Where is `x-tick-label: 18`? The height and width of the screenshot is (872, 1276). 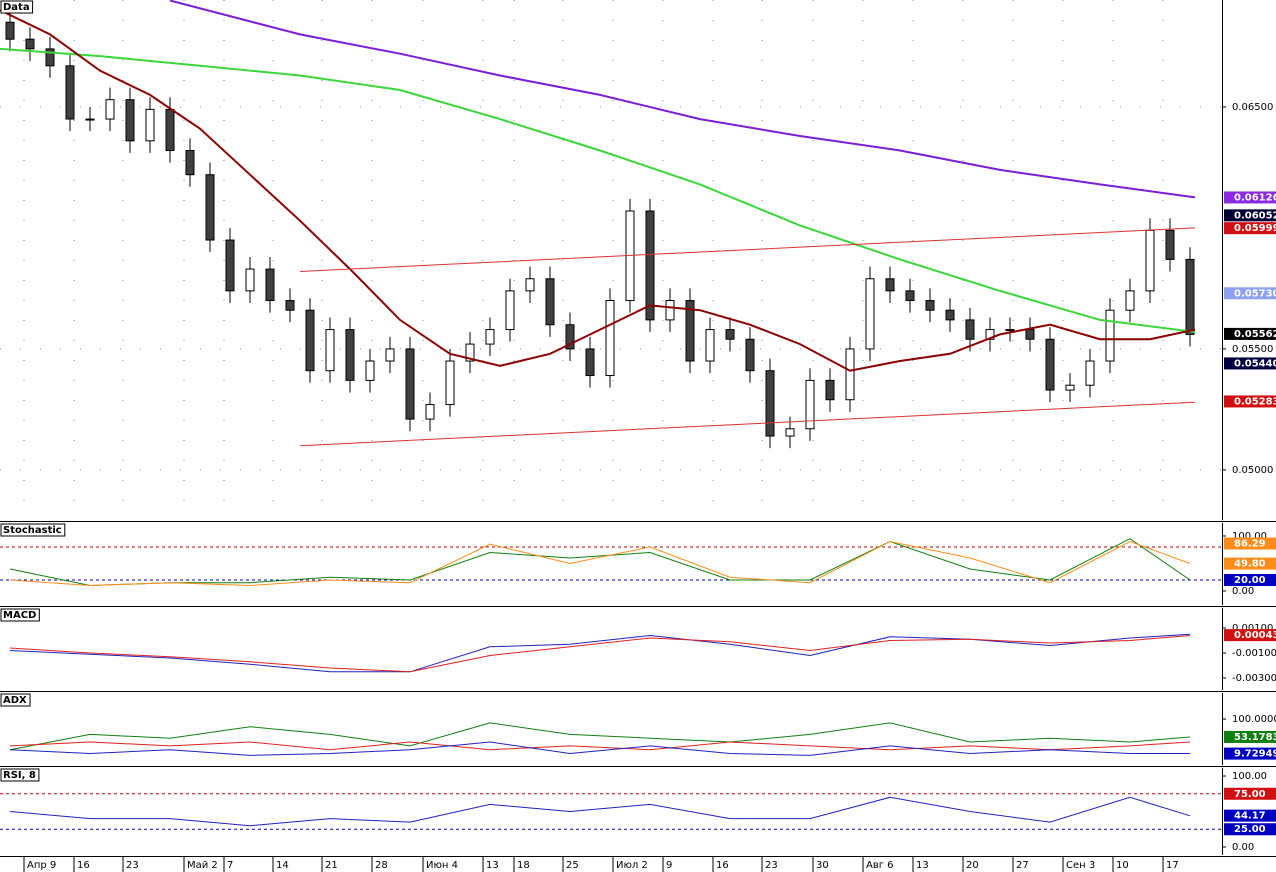
x-tick-label: 18 is located at coordinates (523, 865).